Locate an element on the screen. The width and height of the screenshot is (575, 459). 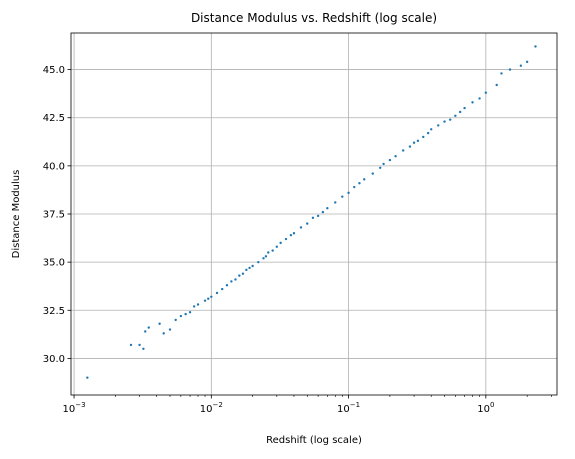
y-tick-label: 30.0 is located at coordinates (54, 359).